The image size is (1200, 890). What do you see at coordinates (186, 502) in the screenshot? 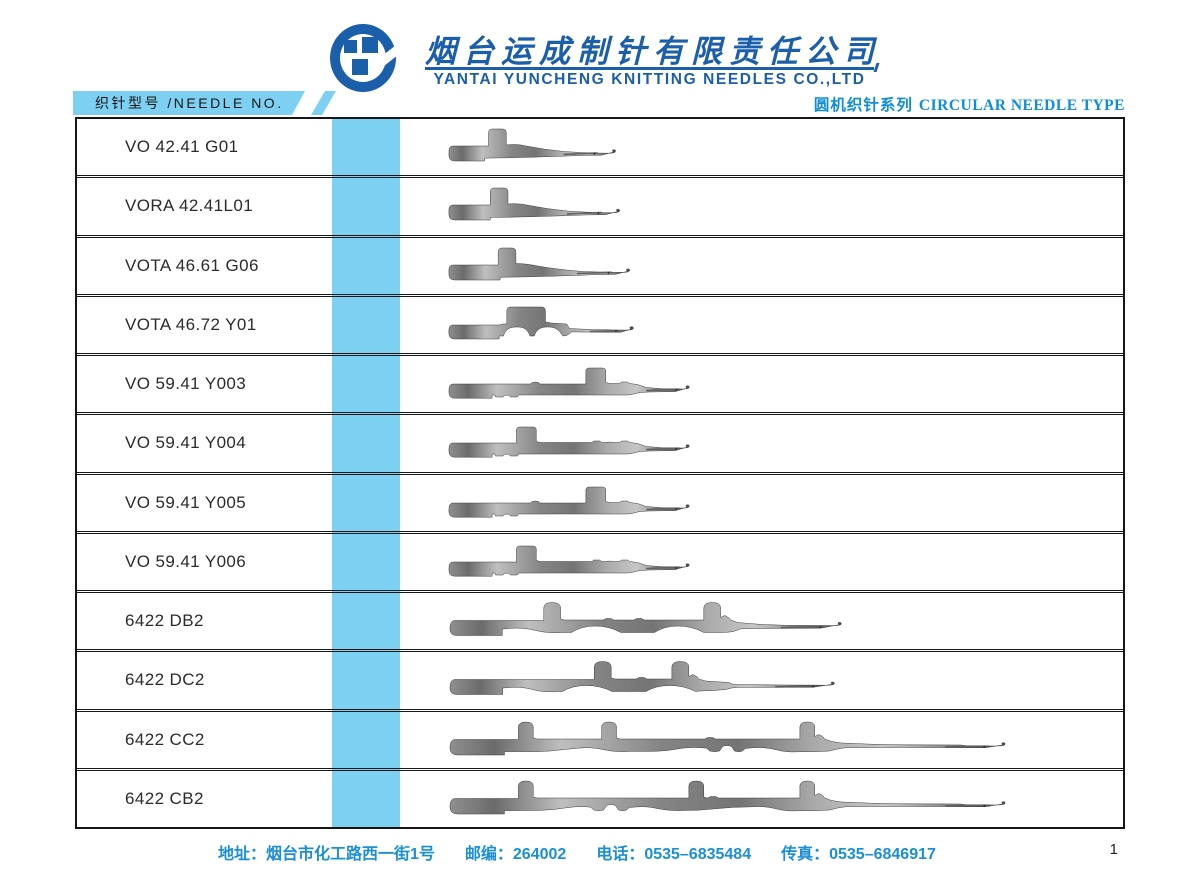
I see `needle-model-label: VO 59.41 Y005` at bounding box center [186, 502].